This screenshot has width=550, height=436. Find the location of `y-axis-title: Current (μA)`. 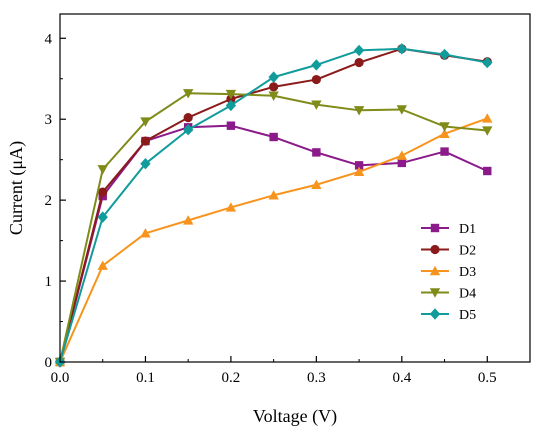

y-axis-title: Current (μA) is located at coordinates (16, 188).